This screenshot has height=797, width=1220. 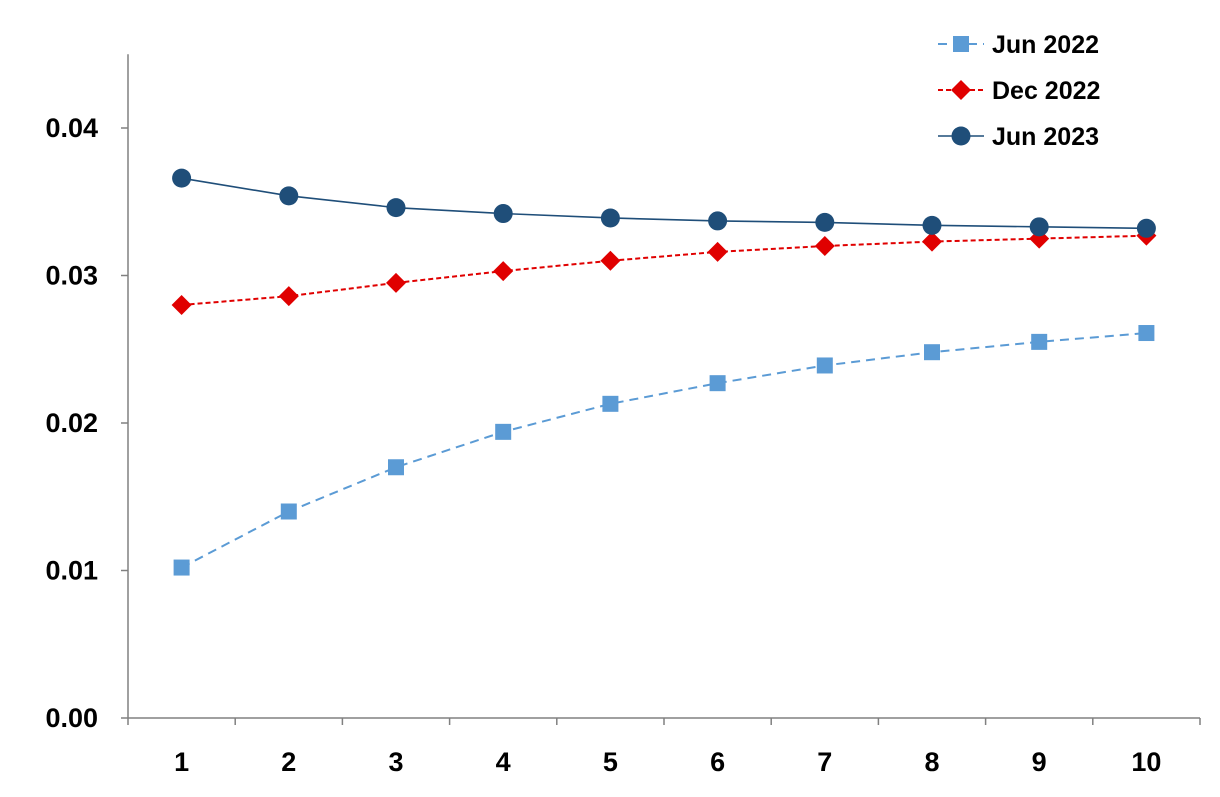 What do you see at coordinates (503, 762) in the screenshot?
I see `x-tick-label: 4` at bounding box center [503, 762].